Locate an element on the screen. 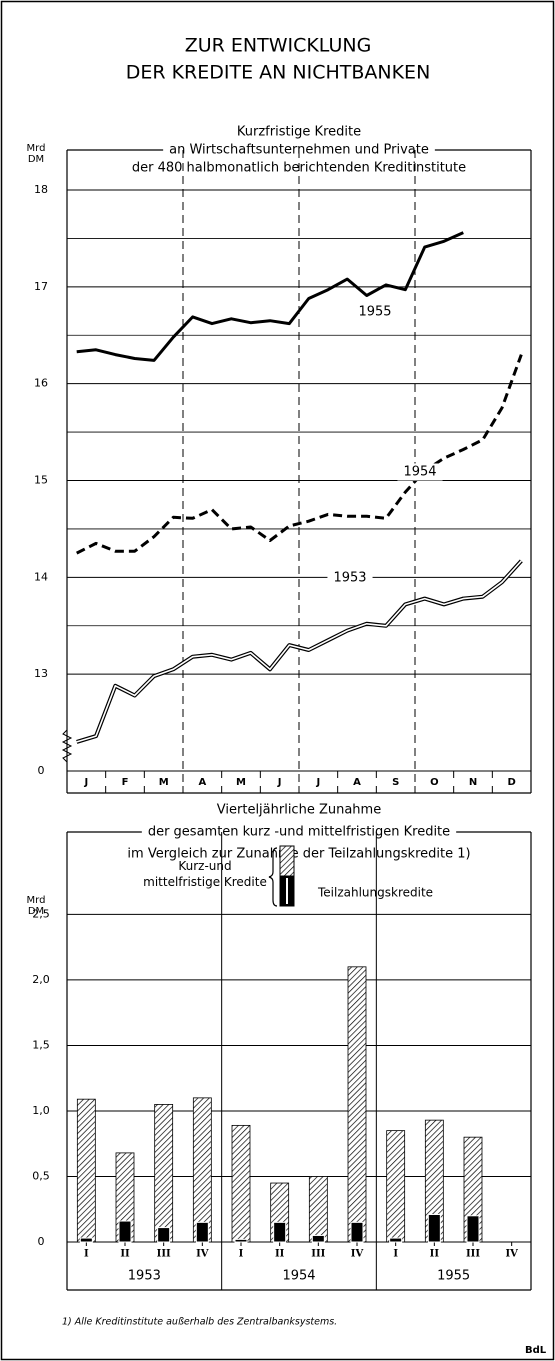  x-tick-label: F is located at coordinates (125, 782).